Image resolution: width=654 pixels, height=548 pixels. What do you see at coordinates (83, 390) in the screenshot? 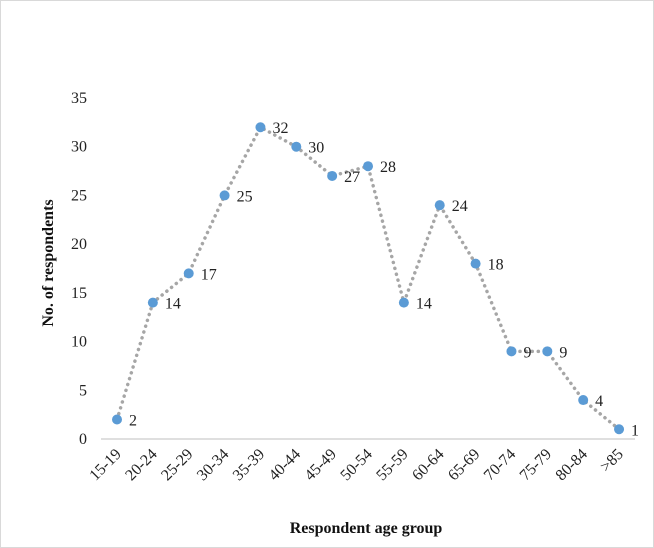
I see `y-tick-label: 5` at bounding box center [83, 390].